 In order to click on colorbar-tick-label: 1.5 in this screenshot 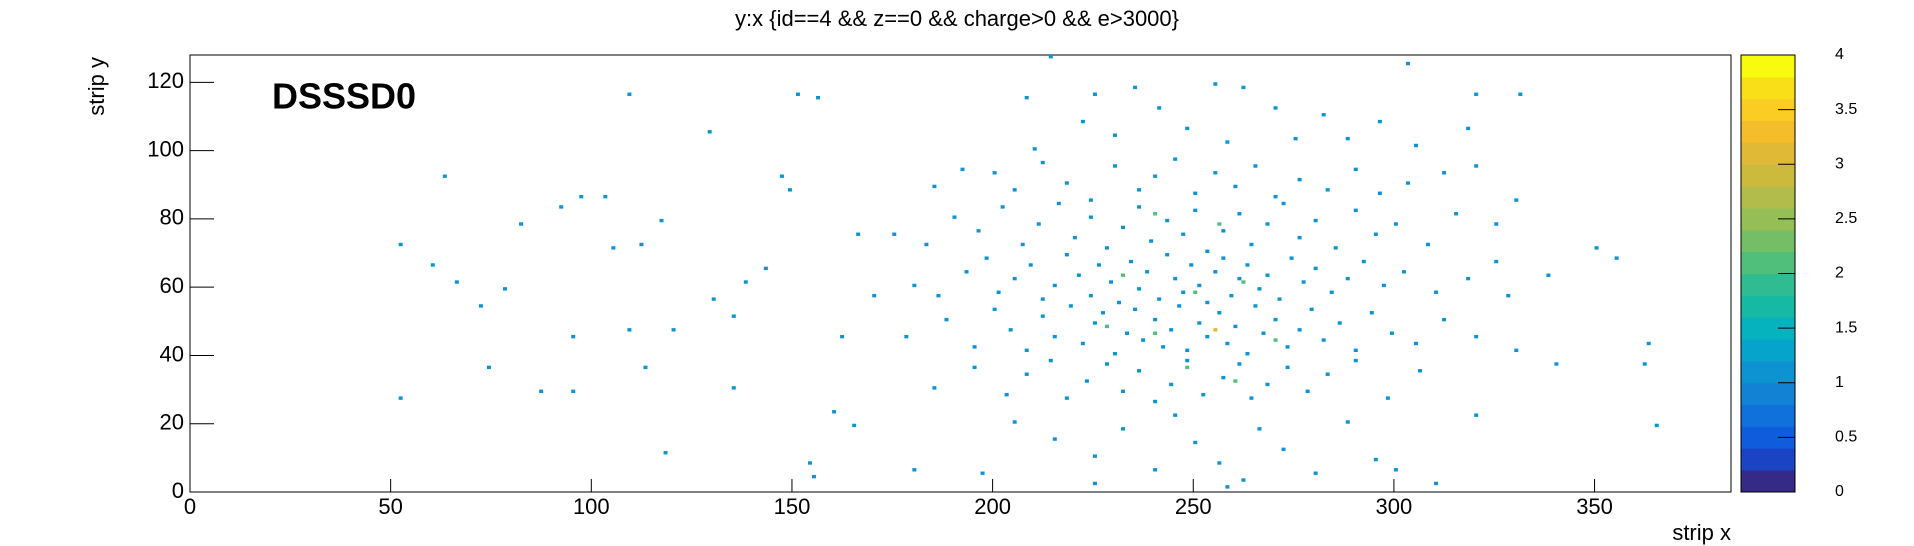, I will do `click(1846, 327)`.